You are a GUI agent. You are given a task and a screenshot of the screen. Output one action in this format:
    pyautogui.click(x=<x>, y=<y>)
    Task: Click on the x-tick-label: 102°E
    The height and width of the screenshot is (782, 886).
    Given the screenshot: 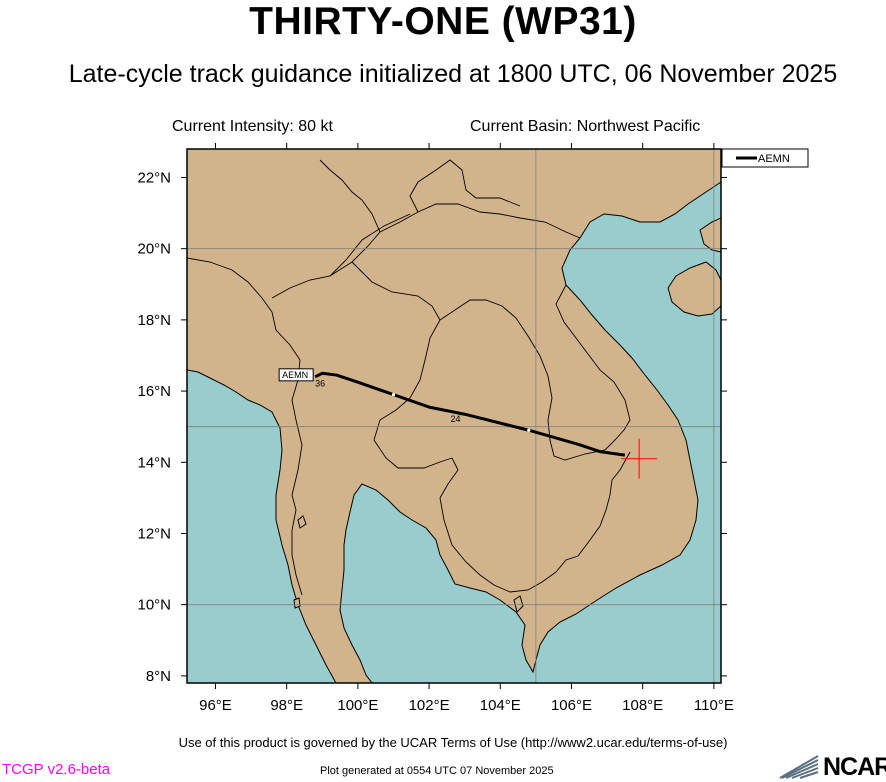 What is the action you would take?
    pyautogui.click(x=429, y=705)
    